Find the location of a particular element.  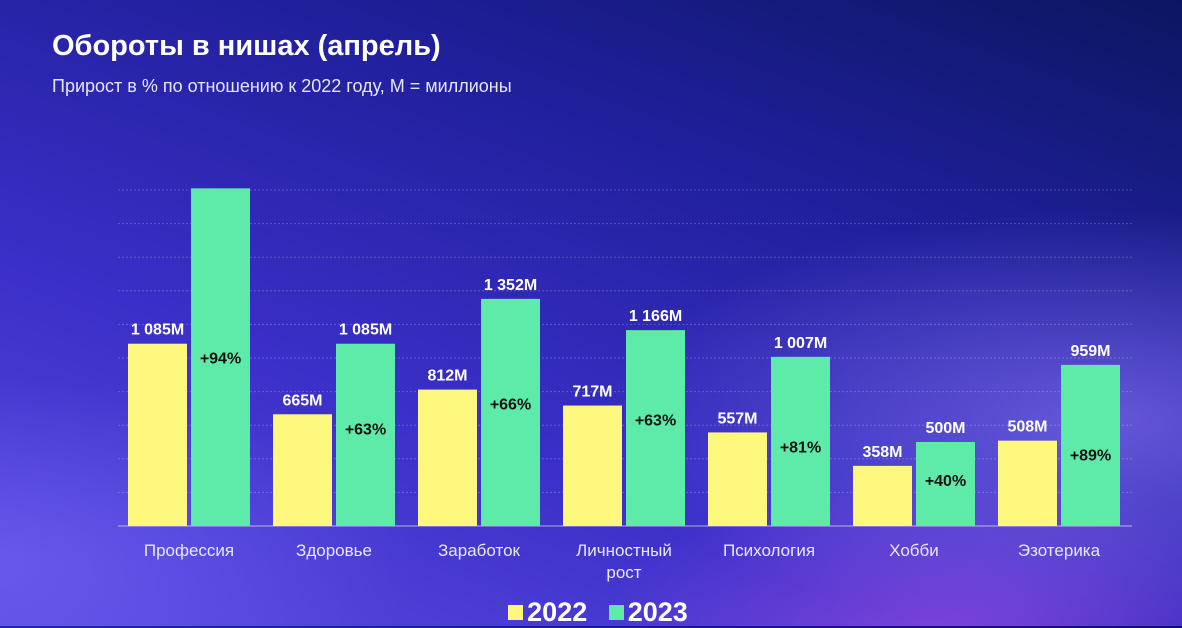

data-label: 812M is located at coordinates (447, 376).